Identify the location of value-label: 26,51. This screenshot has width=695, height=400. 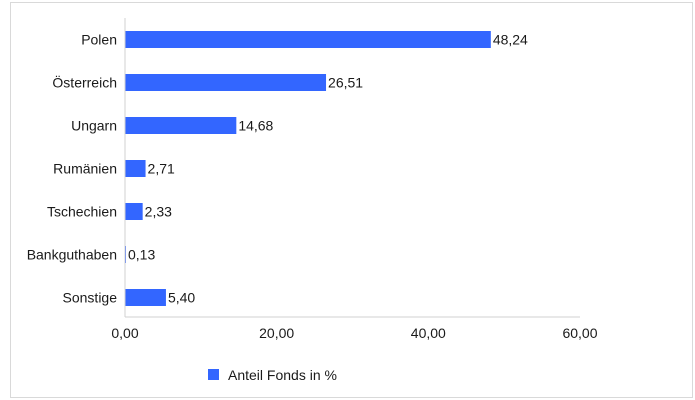
(345, 83).